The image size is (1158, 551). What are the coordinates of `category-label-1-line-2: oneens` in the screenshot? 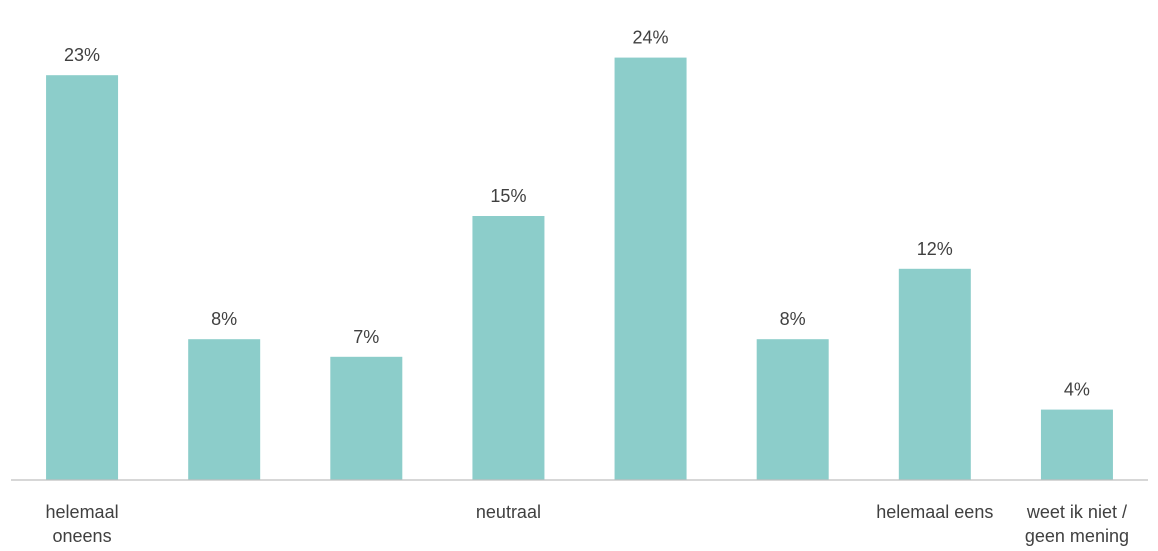 It's located at (82, 536).